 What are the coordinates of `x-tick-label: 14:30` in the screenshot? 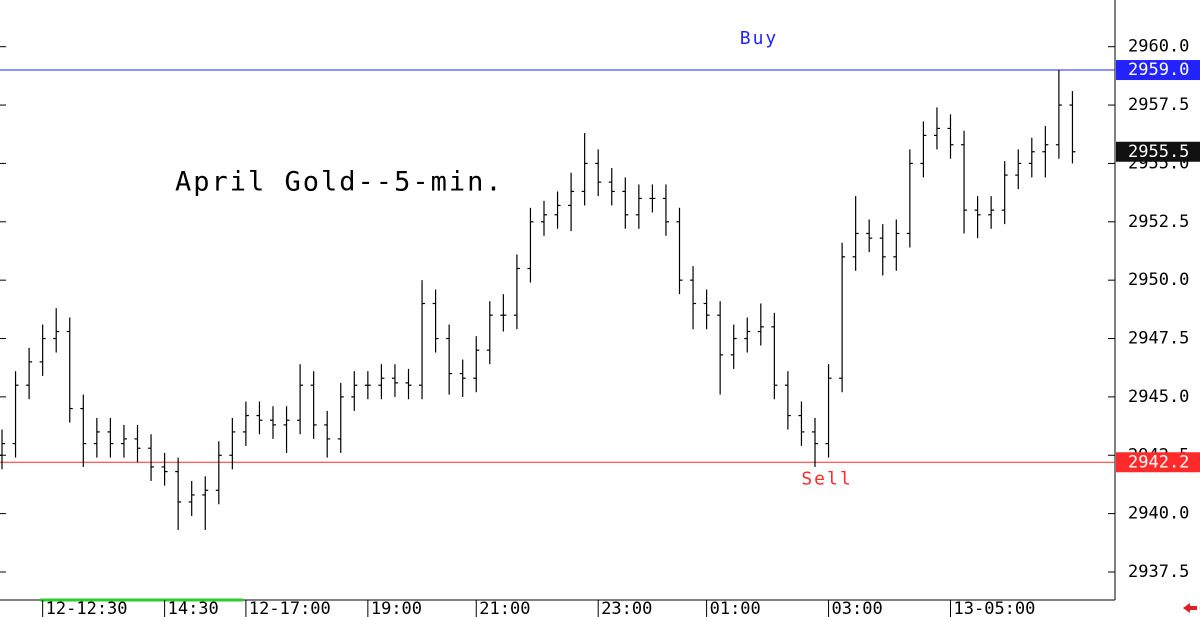 It's located at (193, 608).